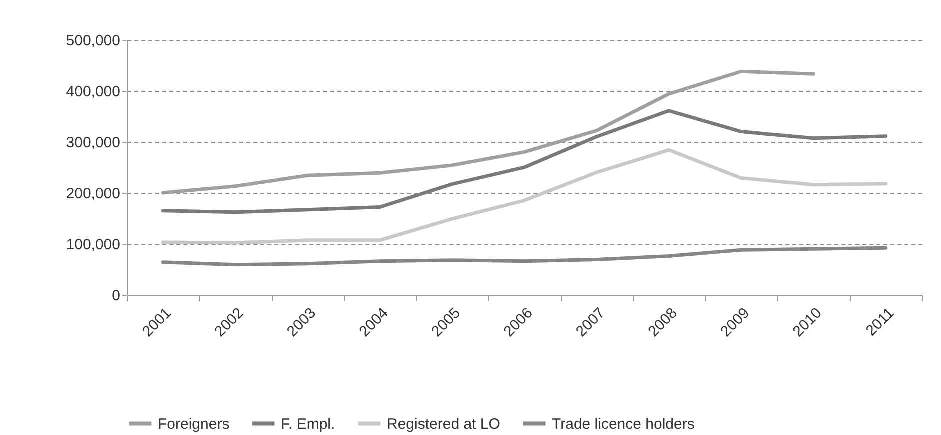 The height and width of the screenshot is (435, 941). What do you see at coordinates (194, 424) in the screenshot?
I see `legend-label: Foreigners` at bounding box center [194, 424].